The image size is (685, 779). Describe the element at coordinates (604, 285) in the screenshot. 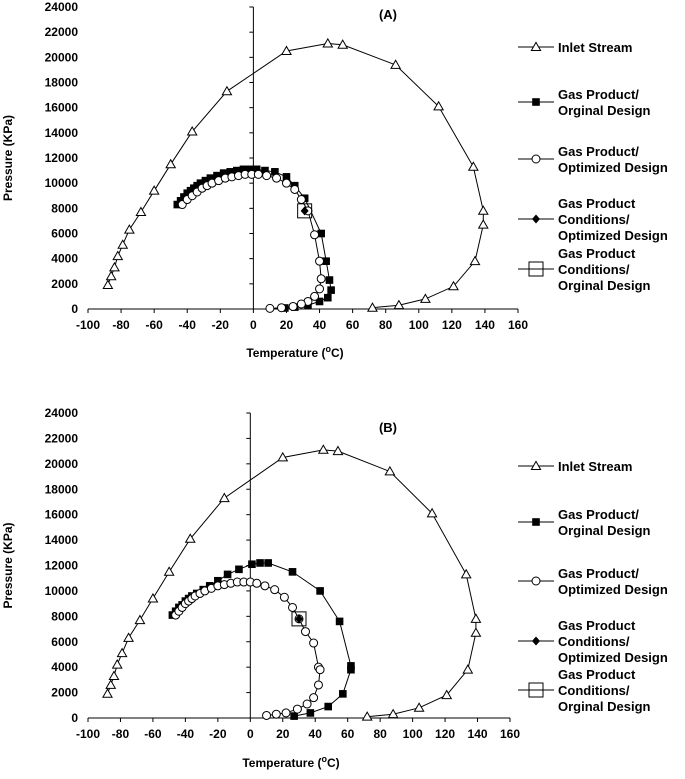

I see `legend-label: Orginal Design` at that location.